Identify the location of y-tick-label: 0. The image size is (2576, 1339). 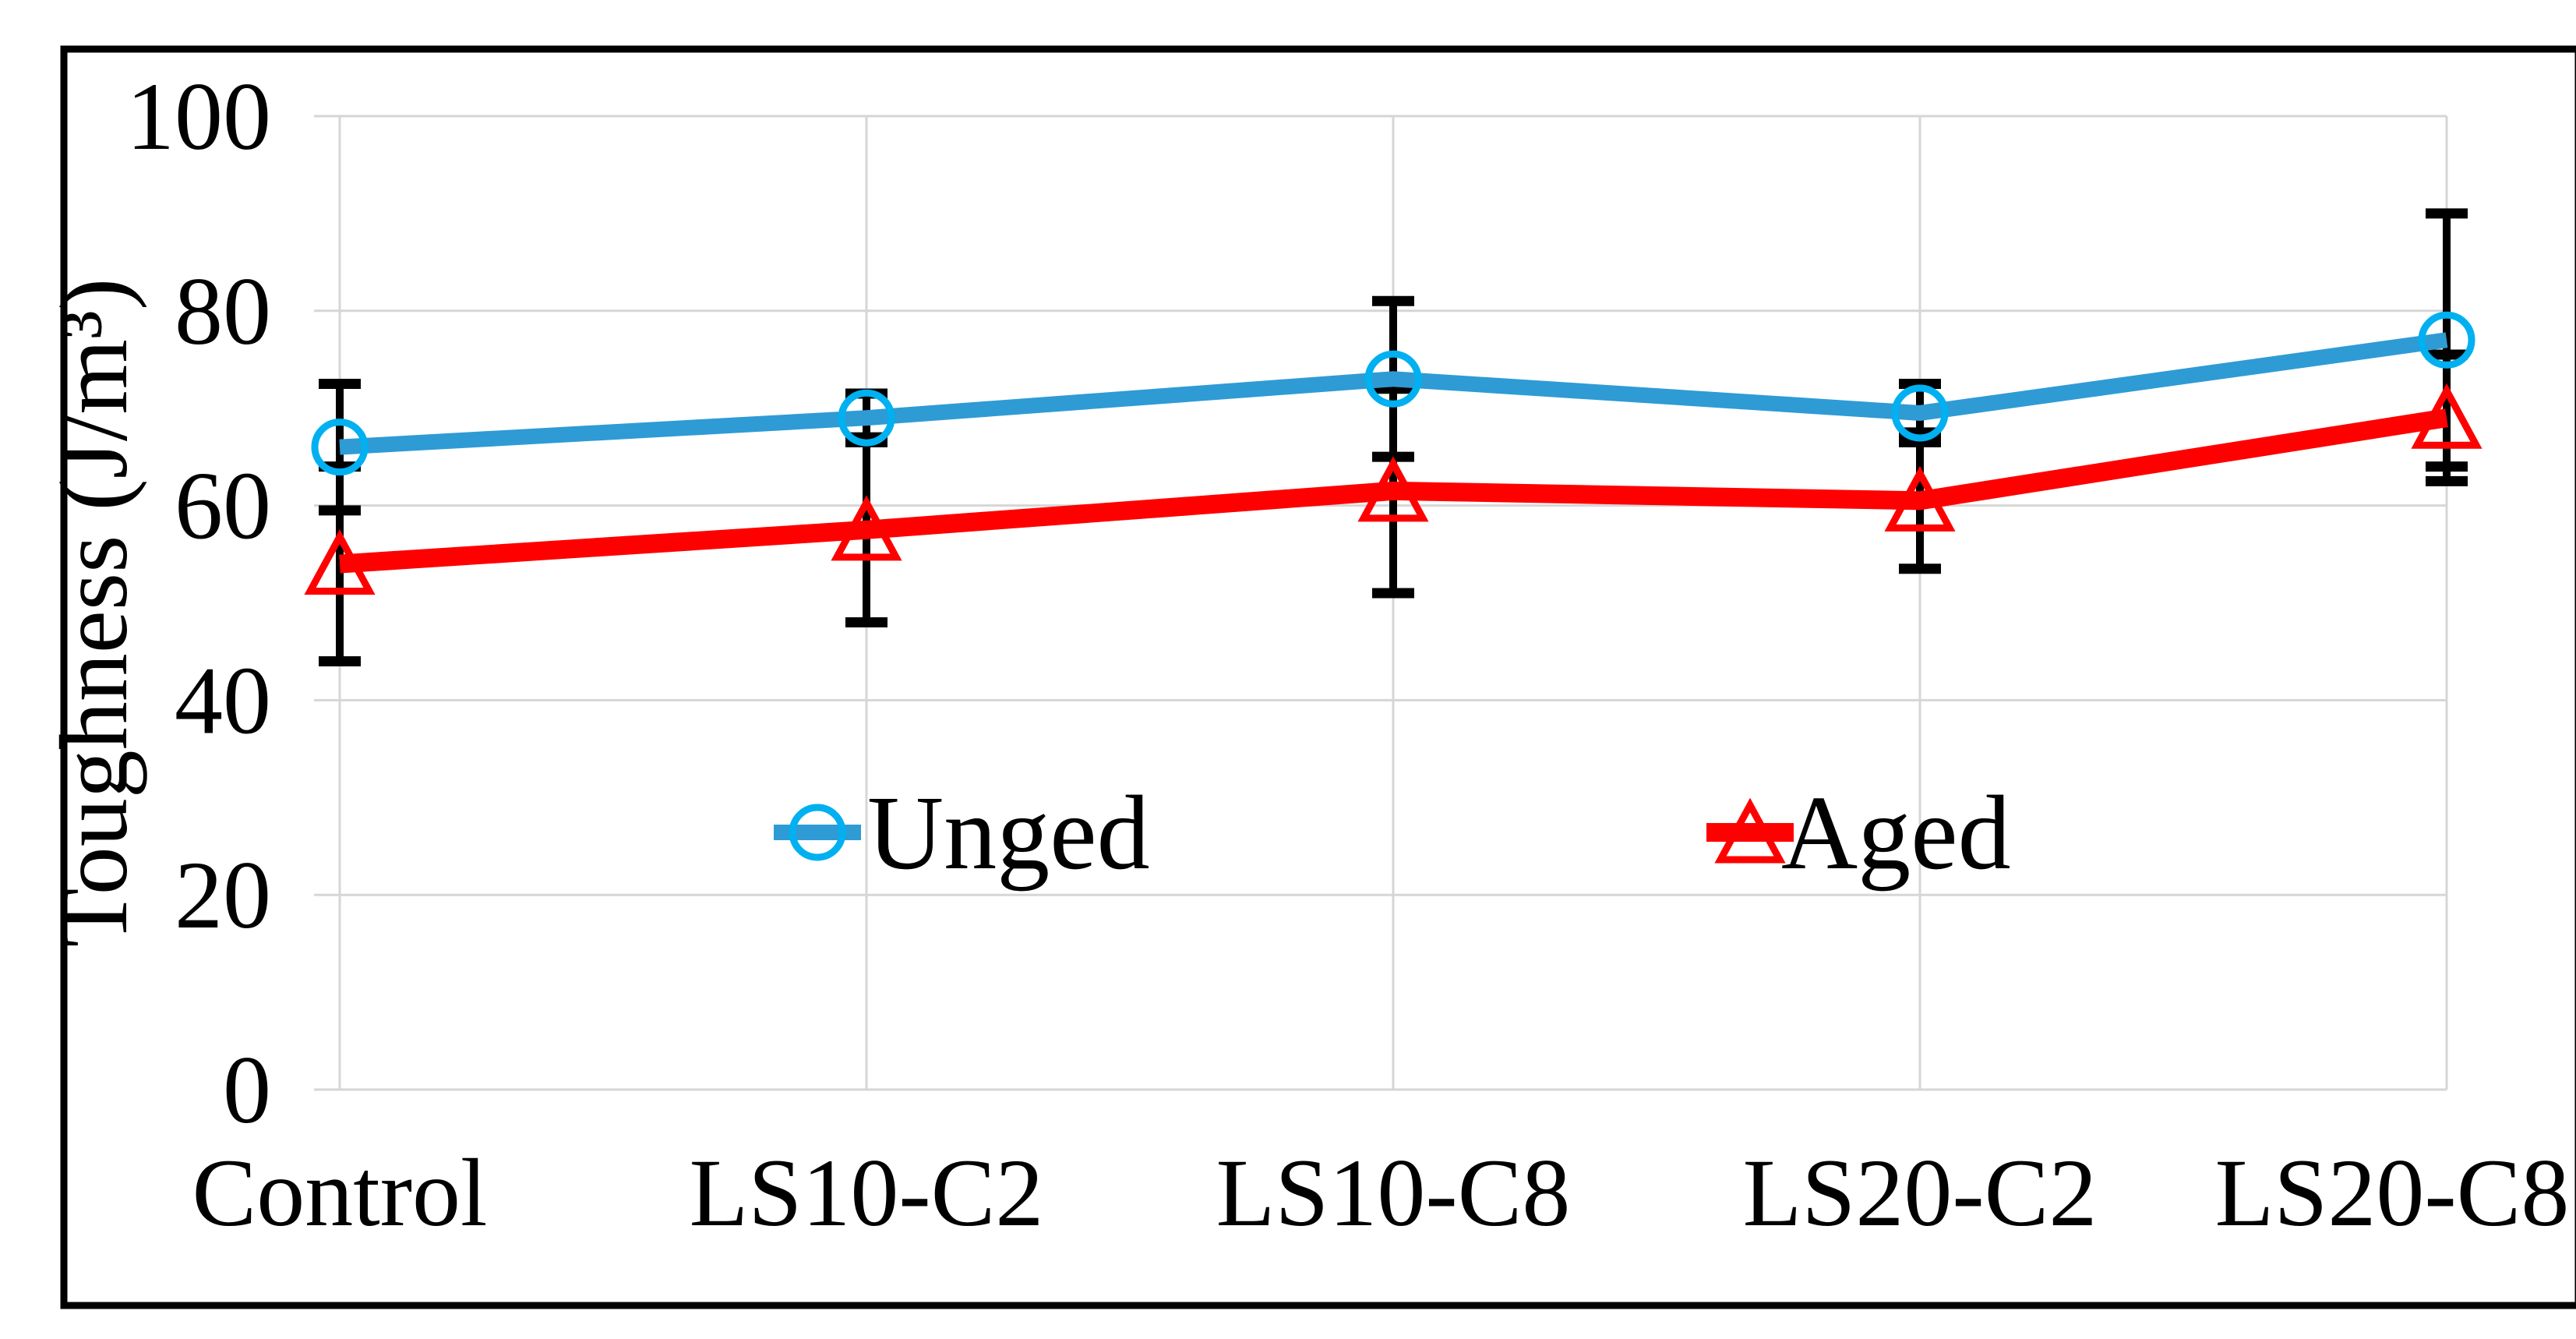
(247, 1090).